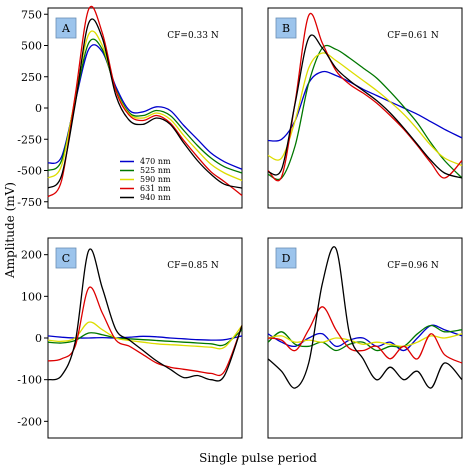  Describe the element at coordinates (413, 266) in the screenshot. I see `cf-annotation: CF=0.96 N` at that location.